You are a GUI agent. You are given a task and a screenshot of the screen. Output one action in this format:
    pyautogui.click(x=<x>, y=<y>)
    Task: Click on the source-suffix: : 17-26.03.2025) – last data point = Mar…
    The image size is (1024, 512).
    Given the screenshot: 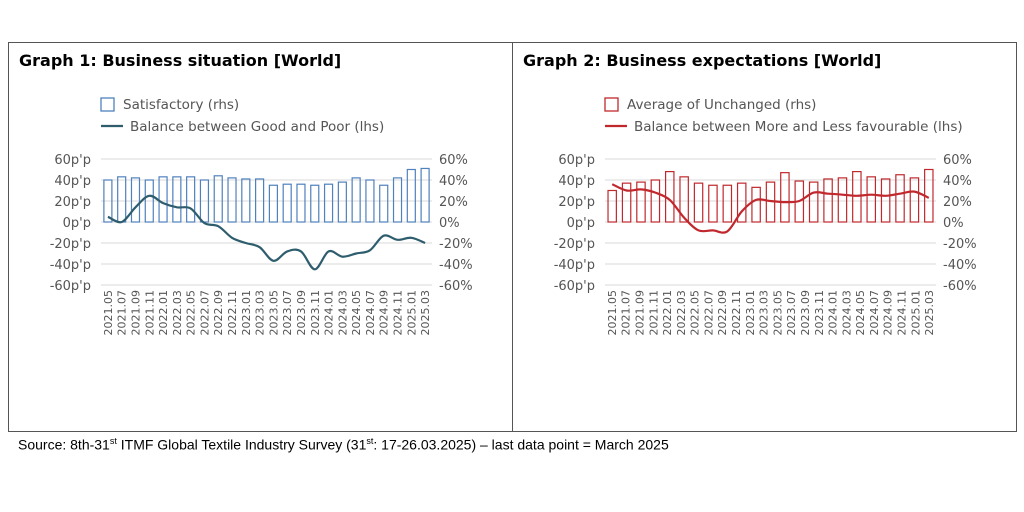 What is the action you would take?
    pyautogui.click(x=521, y=444)
    